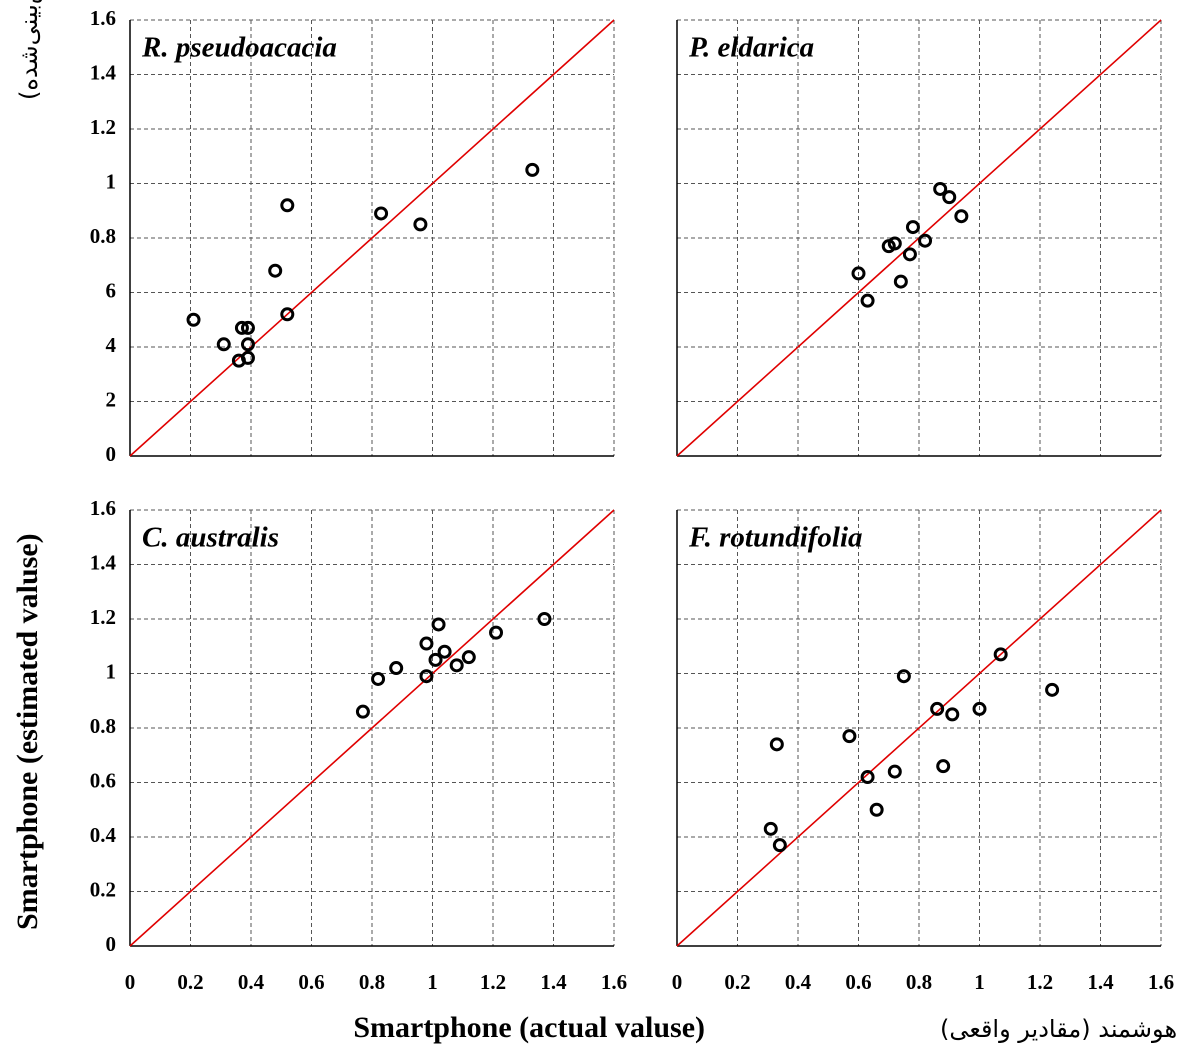 This screenshot has width=1185, height=1055. I want to click on panel-title: P. eldarica, so click(751, 48).